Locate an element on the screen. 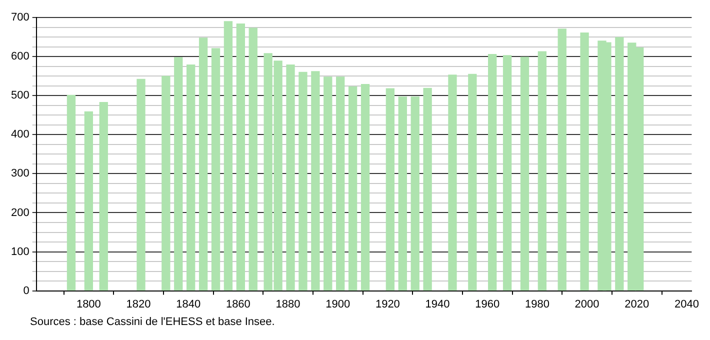 This screenshot has width=710, height=340. source-note: Sources : base Cassini de l'EHESS et base Insee. is located at coordinates (153, 322).